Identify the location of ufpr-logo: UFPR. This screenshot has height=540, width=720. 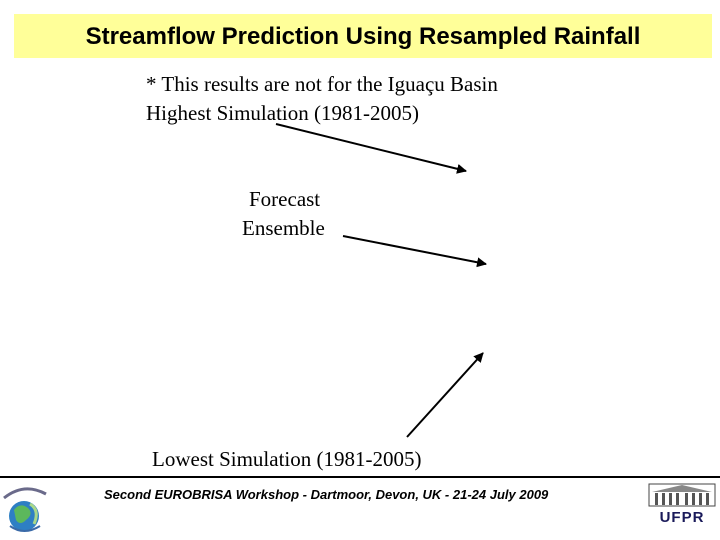
(682, 504).